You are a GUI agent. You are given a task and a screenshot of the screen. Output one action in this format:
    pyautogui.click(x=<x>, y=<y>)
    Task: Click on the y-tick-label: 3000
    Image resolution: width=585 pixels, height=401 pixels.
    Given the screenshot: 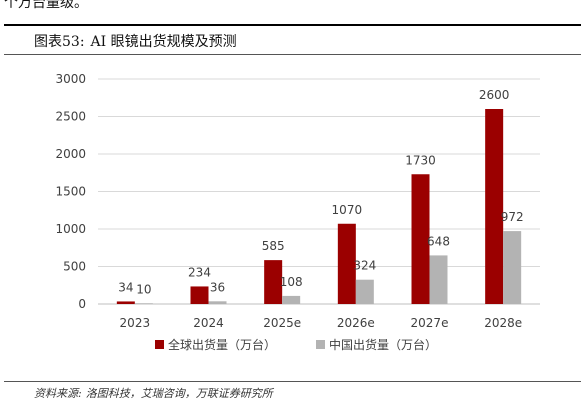 What is the action you would take?
    pyautogui.click(x=70, y=79)
    